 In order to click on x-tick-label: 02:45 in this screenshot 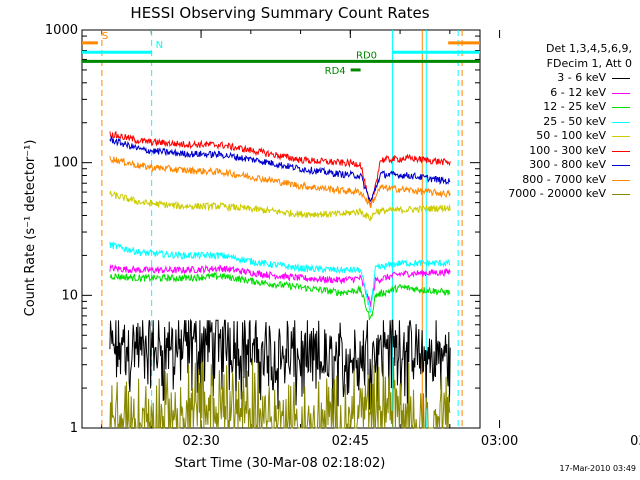, I will do `click(350, 441)`.